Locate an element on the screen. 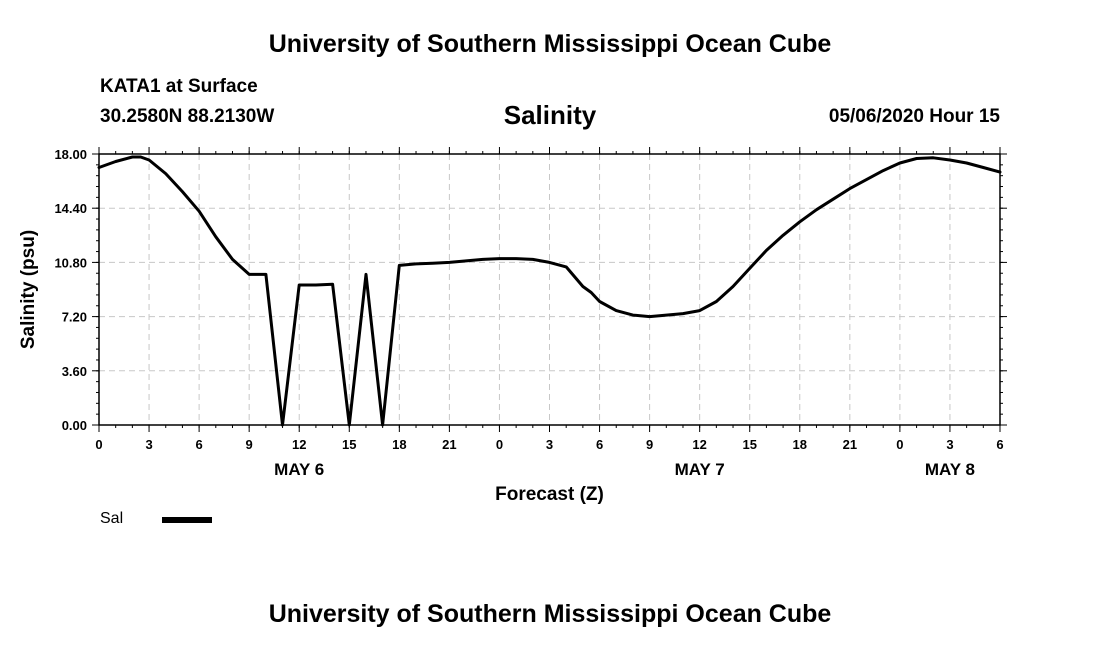 This screenshot has height=650, width=1100. y-tick-label: 3.60 is located at coordinates (74, 371).